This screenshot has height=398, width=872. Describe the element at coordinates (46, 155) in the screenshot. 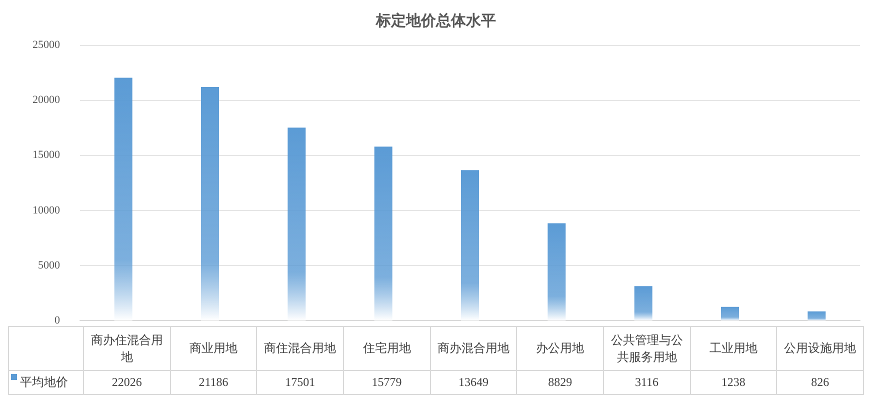

I see `y-tick-label: 15000` at that location.